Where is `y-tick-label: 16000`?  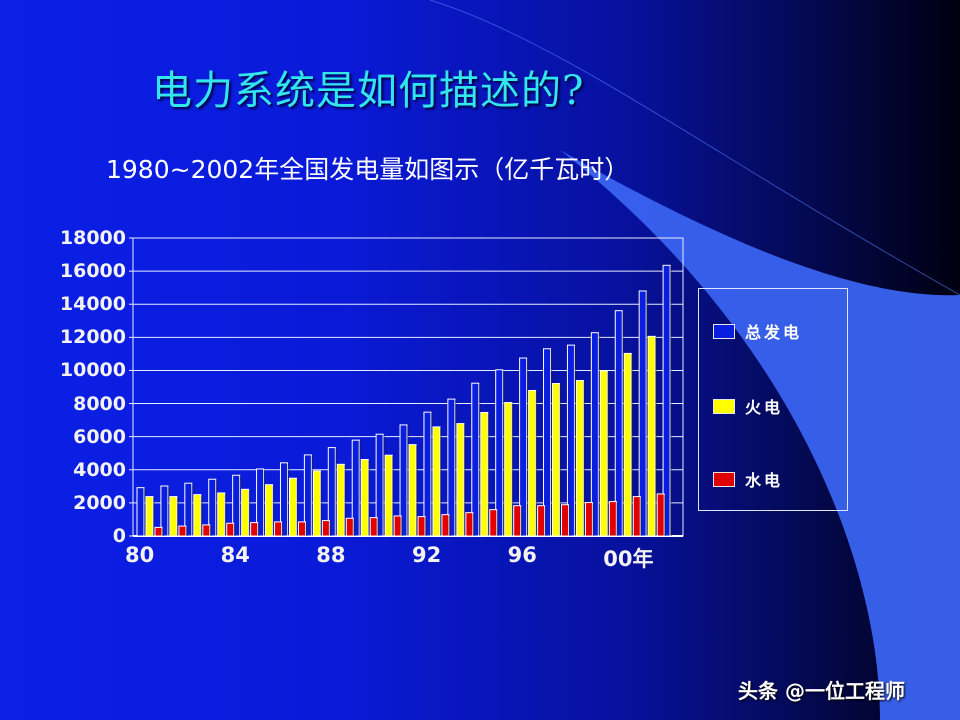
y-tick-label: 16000 is located at coordinates (92, 271).